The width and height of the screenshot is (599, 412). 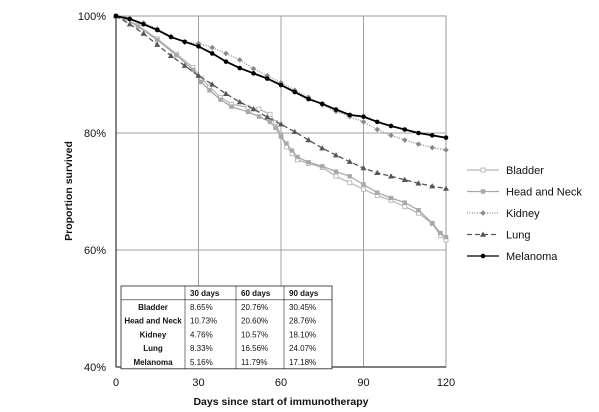 I want to click on legend-marker-melanoma, so click(x=483, y=256).